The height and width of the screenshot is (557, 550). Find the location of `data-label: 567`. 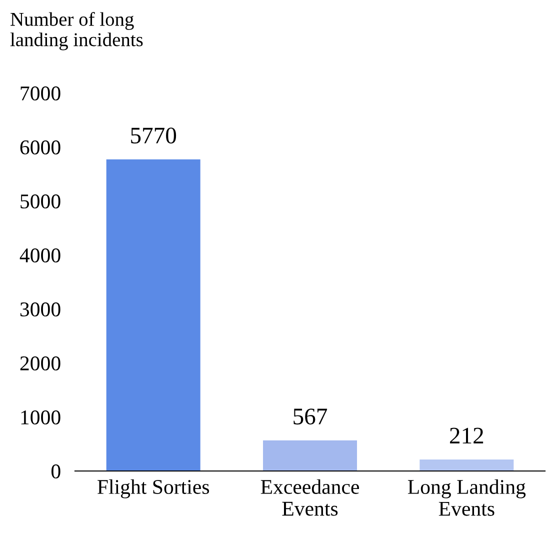

data-label: 567 is located at coordinates (311, 416).